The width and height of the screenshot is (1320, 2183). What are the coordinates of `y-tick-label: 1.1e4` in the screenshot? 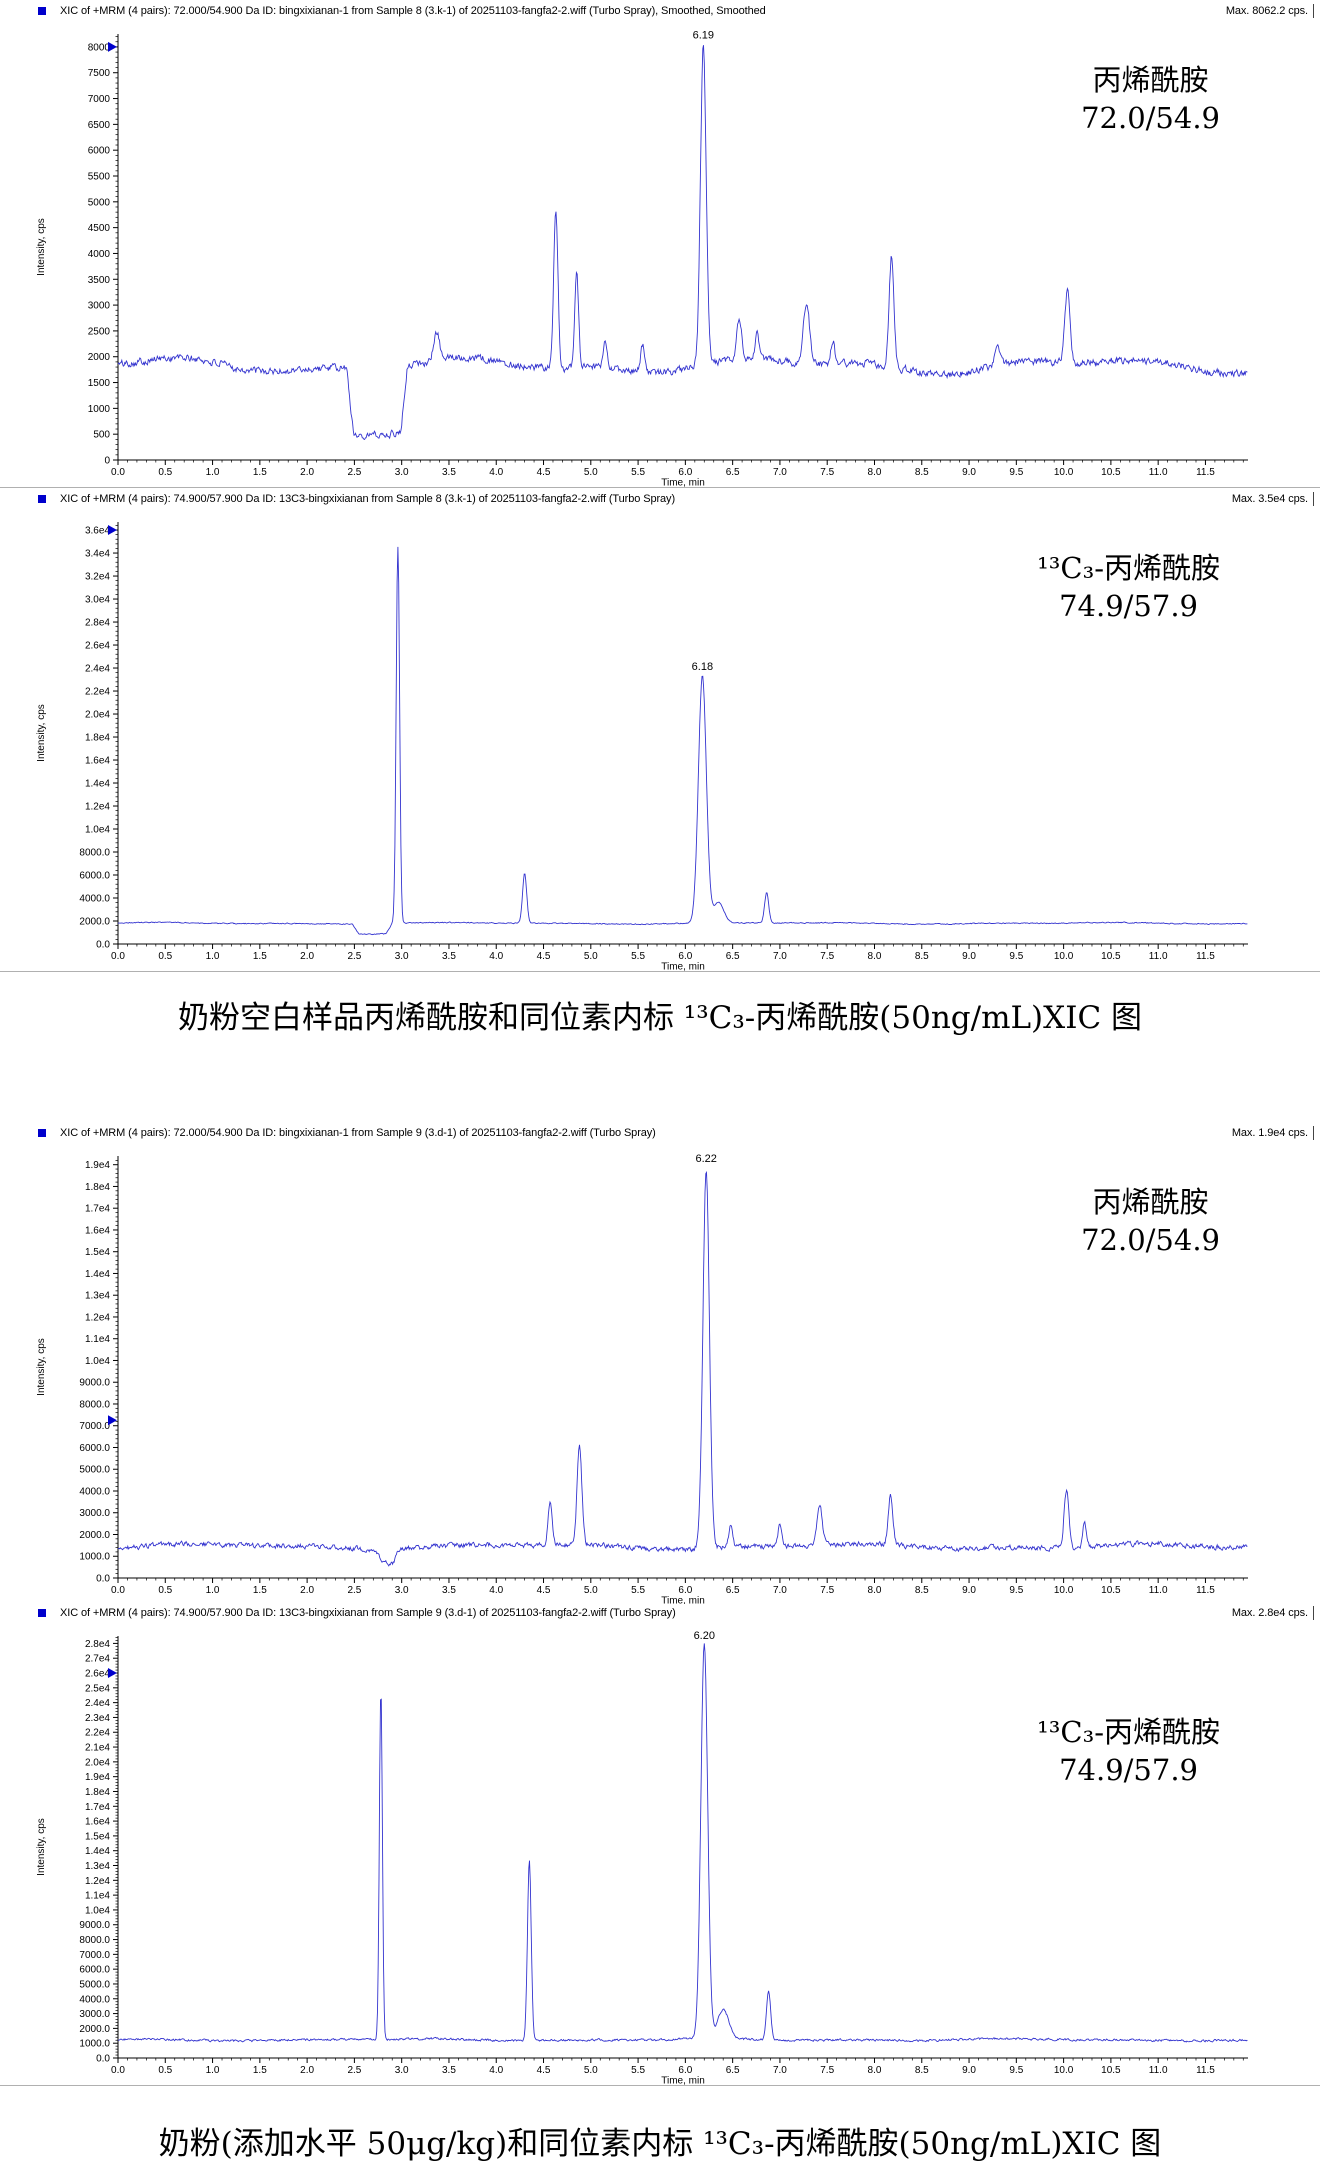 It's located at (97, 1896).